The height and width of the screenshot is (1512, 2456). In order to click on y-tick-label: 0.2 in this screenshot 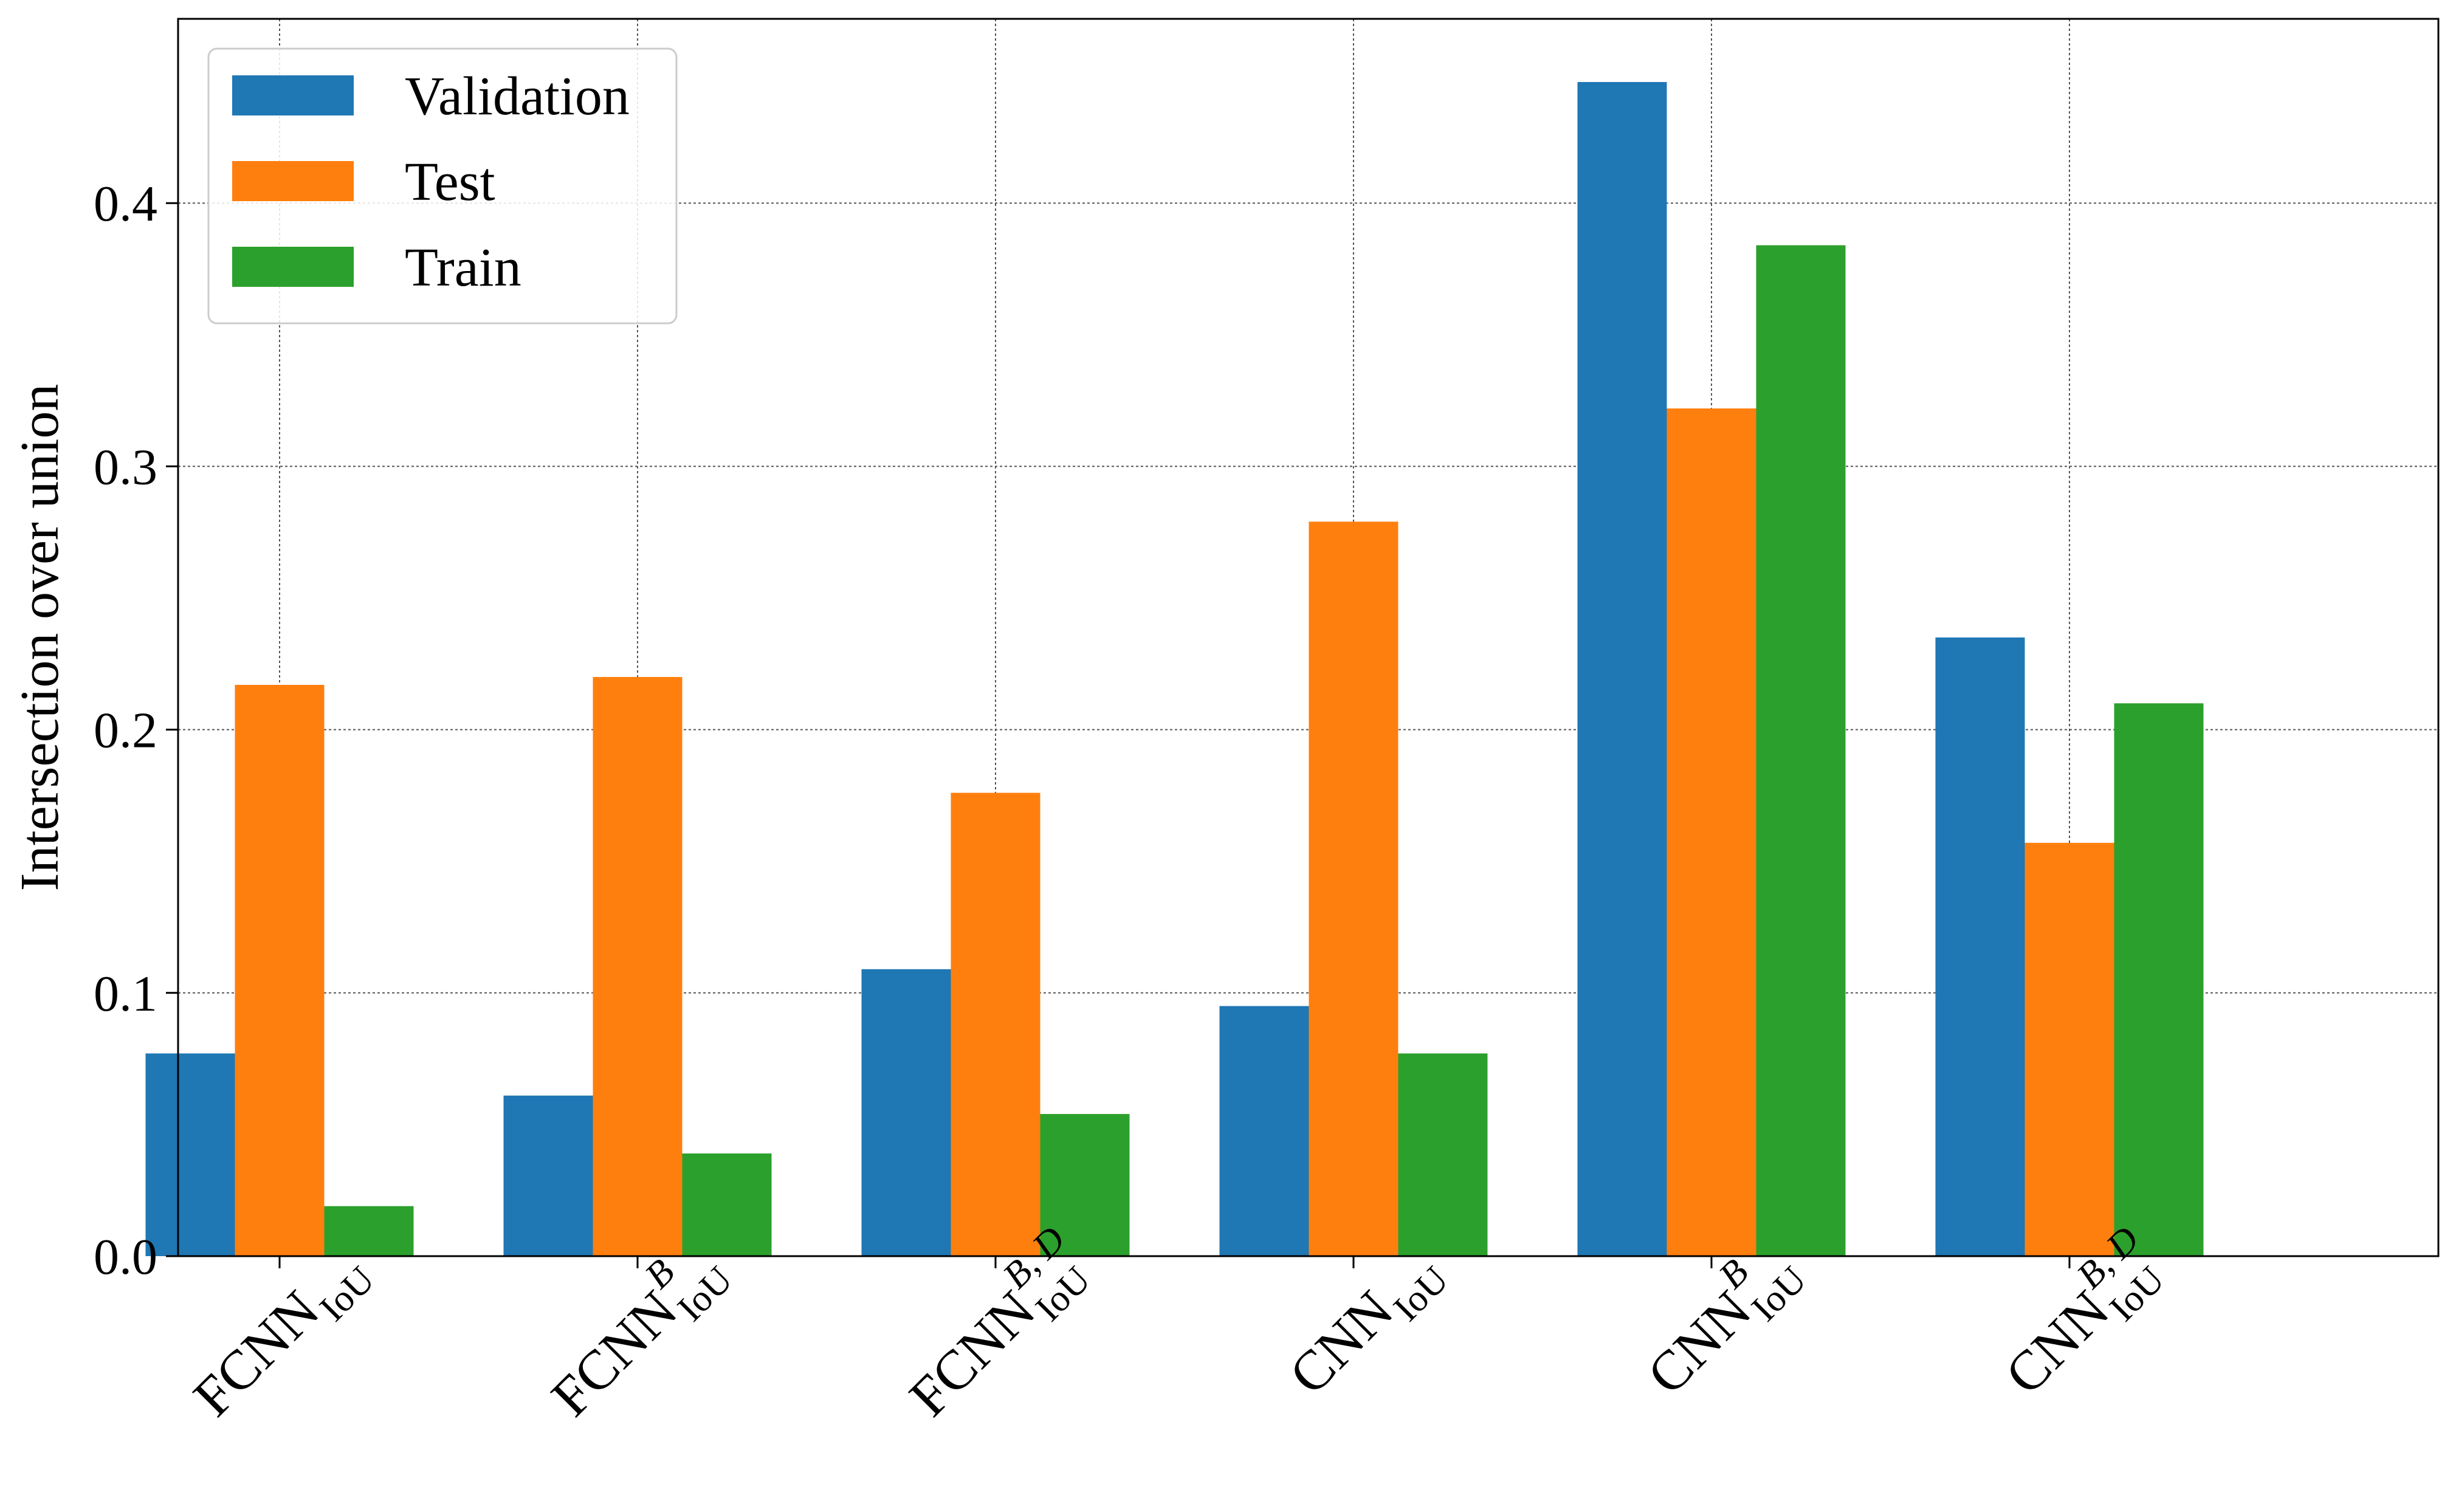, I will do `click(125, 731)`.